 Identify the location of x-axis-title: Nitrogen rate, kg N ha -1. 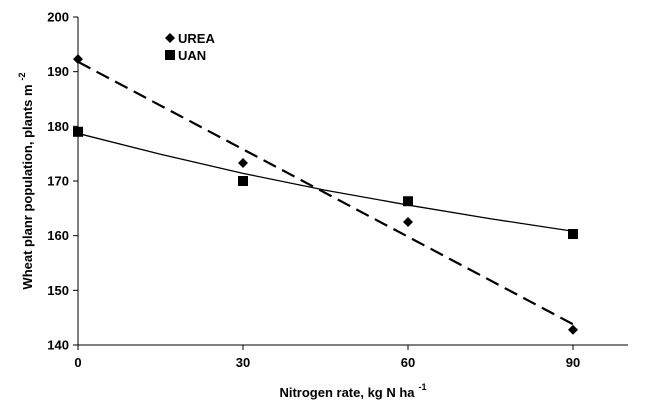
(352, 391).